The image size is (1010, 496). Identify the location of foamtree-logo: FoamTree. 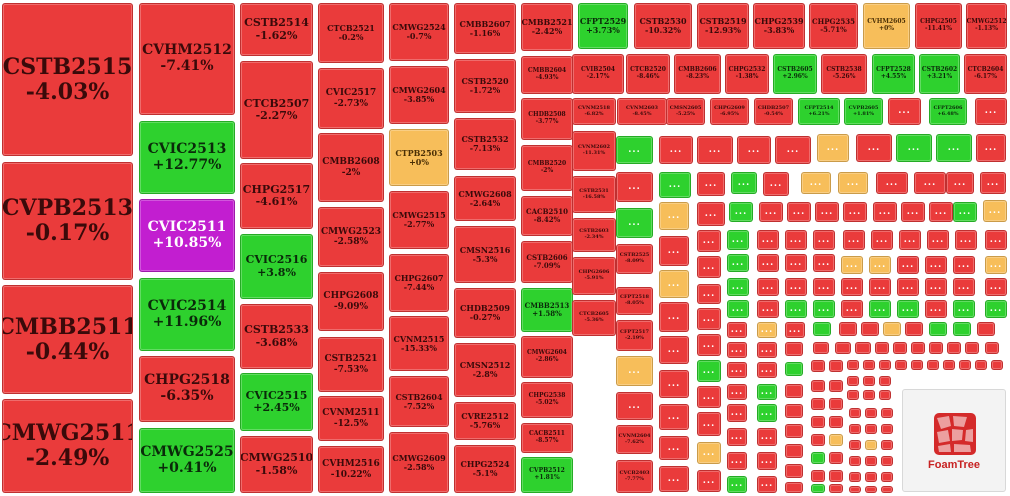
(954, 440).